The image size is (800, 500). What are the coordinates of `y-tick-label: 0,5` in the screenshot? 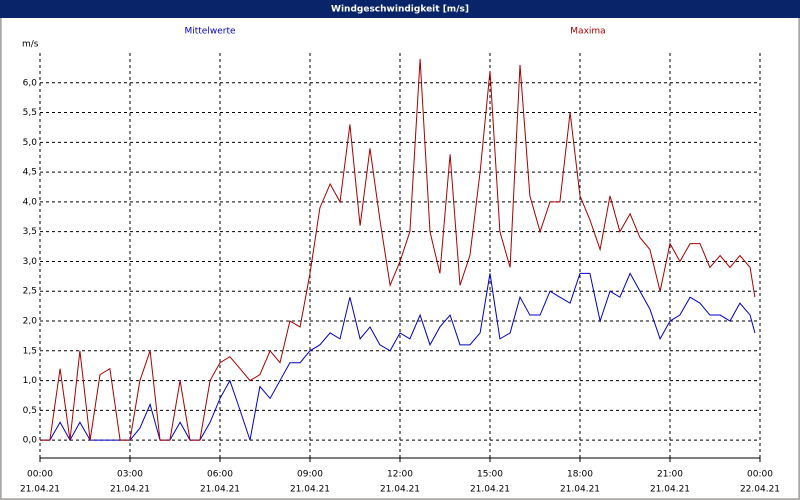 It's located at (30, 411).